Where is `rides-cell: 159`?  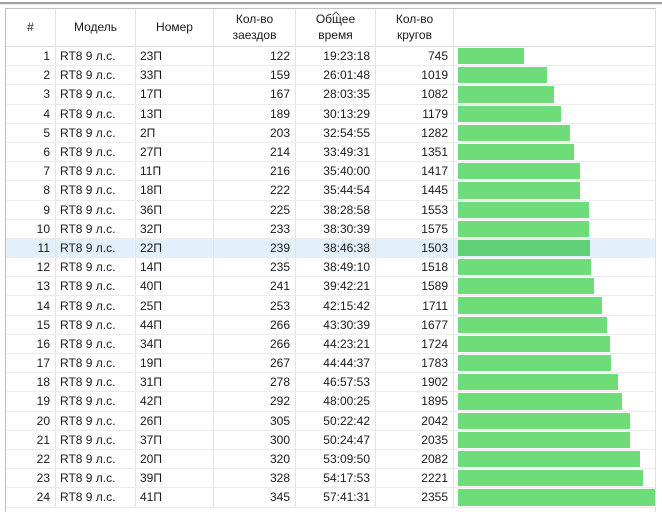 rides-cell: 159 is located at coordinates (255, 75).